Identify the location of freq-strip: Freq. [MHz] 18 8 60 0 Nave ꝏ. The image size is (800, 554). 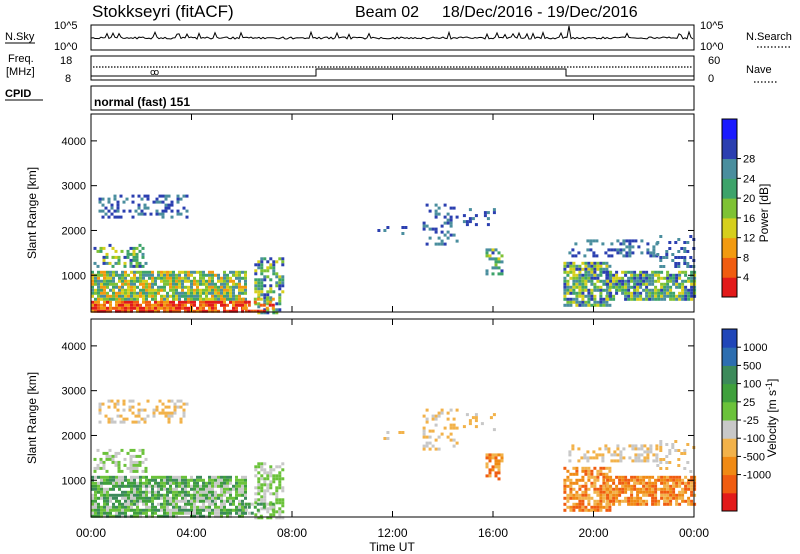
(392, 69).